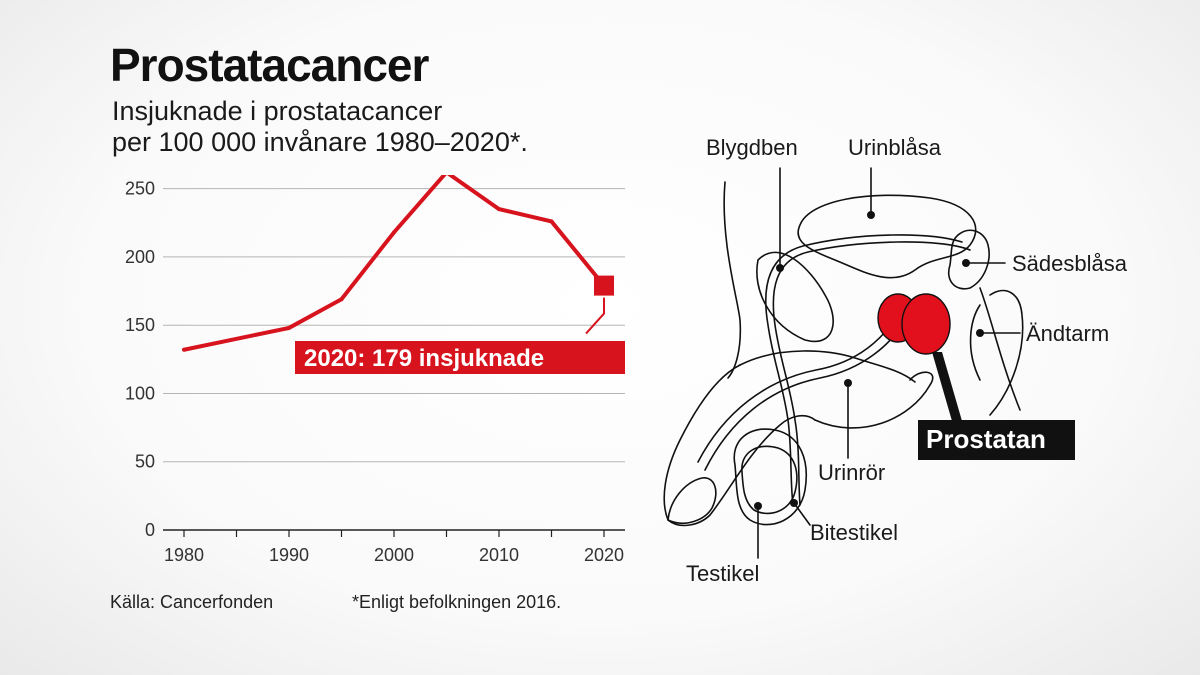  I want to click on label-andtarm: Ändtarm, so click(1067, 333).